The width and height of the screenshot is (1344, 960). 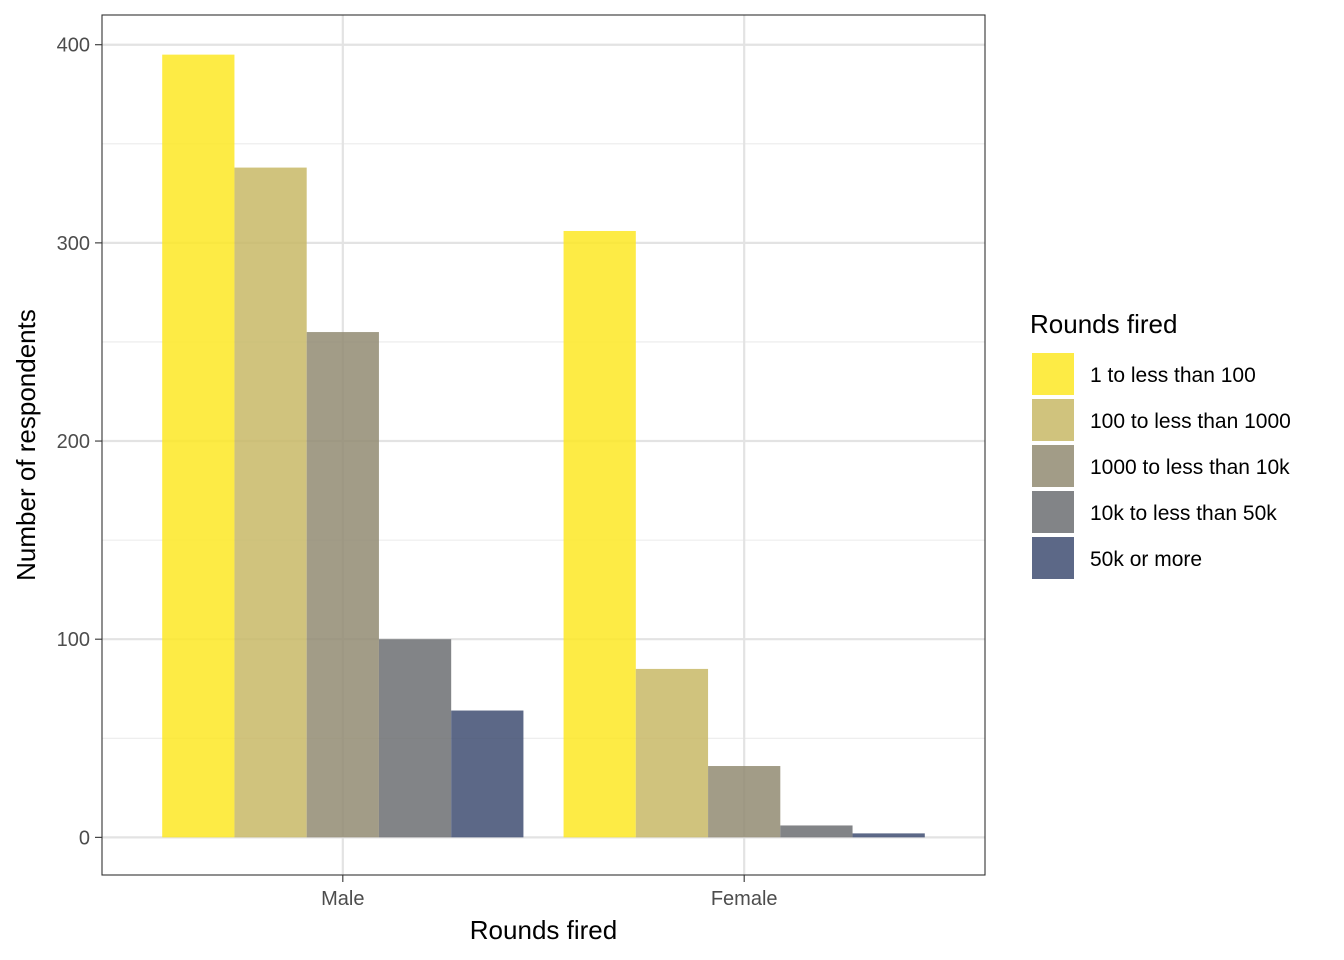 What do you see at coordinates (73, 640) in the screenshot?
I see `y-tick-label: 100` at bounding box center [73, 640].